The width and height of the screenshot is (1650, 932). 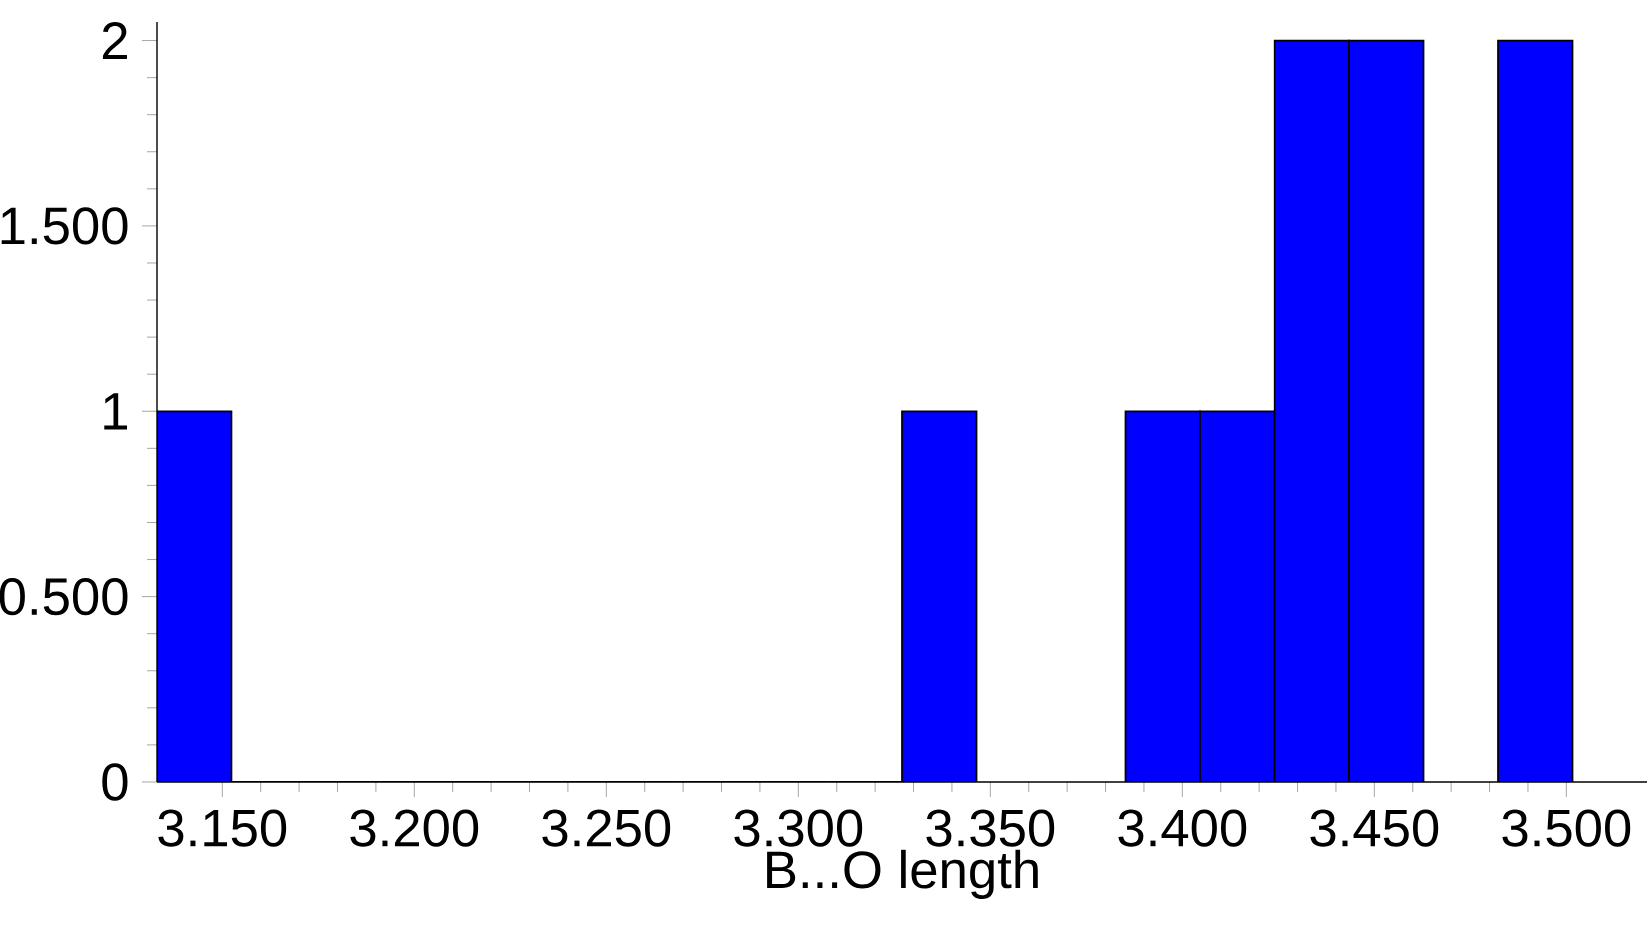 What do you see at coordinates (64, 596) in the screenshot?
I see `y-tick-label: 0.500` at bounding box center [64, 596].